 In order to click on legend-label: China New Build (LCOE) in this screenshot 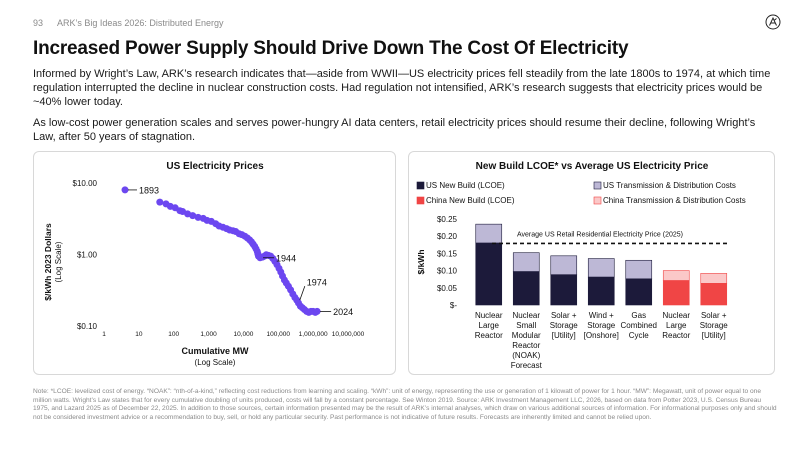, I will do `click(470, 200)`.